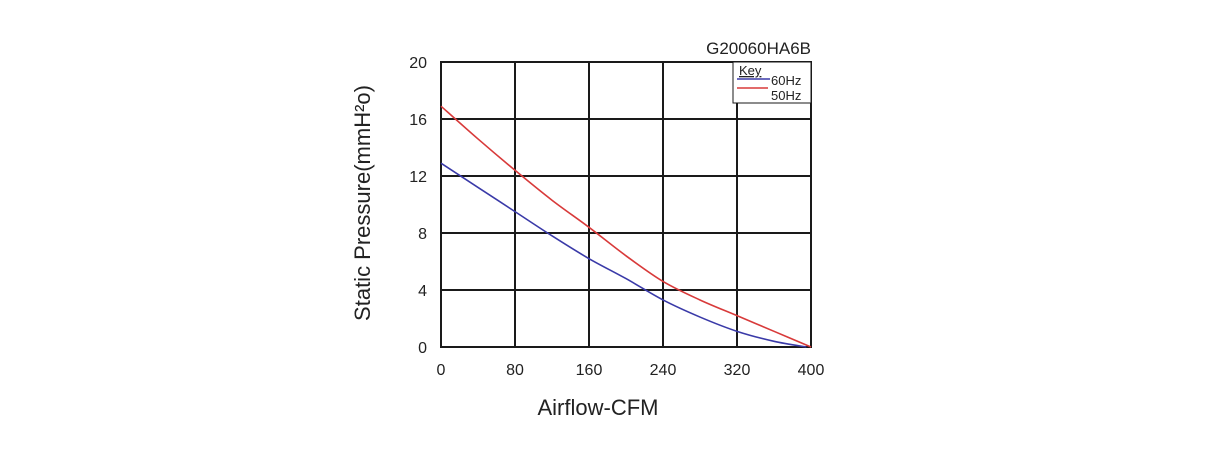 This screenshot has height=455, width=1221. I want to click on x-tick-label: 320, so click(737, 370).